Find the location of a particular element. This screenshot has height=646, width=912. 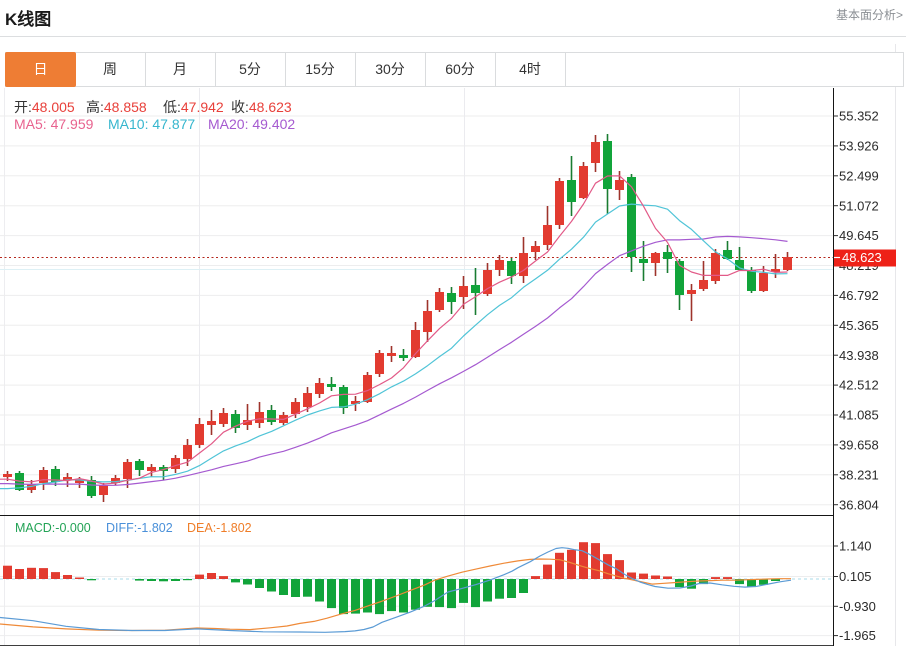

svg-text: 1.140 is located at coordinates (855, 546).